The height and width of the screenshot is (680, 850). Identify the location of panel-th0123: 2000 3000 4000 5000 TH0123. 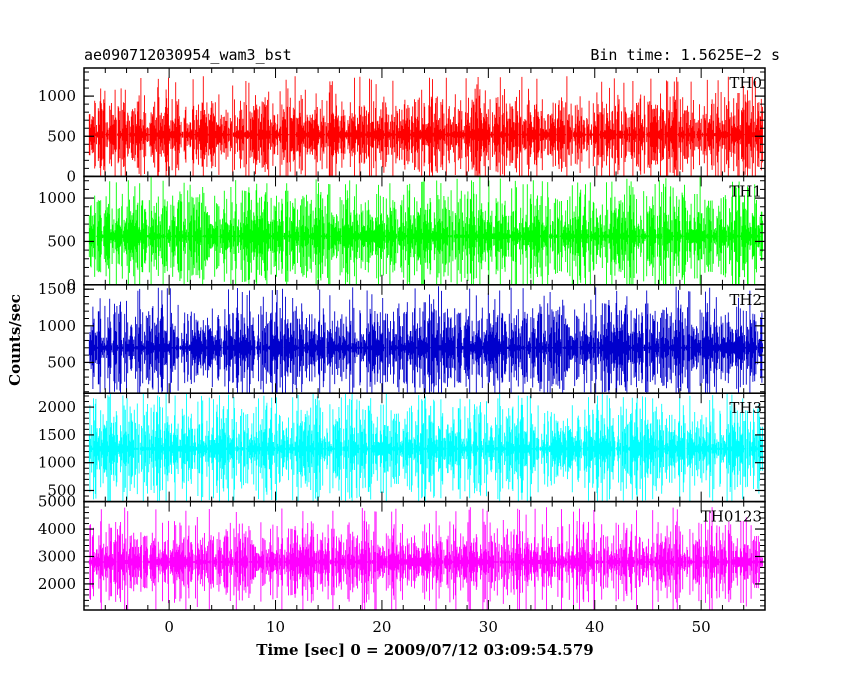
(402, 552).